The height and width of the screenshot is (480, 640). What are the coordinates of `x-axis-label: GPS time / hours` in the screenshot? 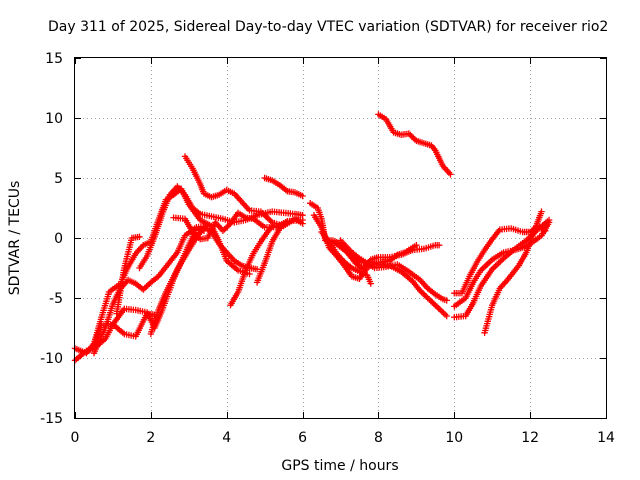 It's located at (339, 466).